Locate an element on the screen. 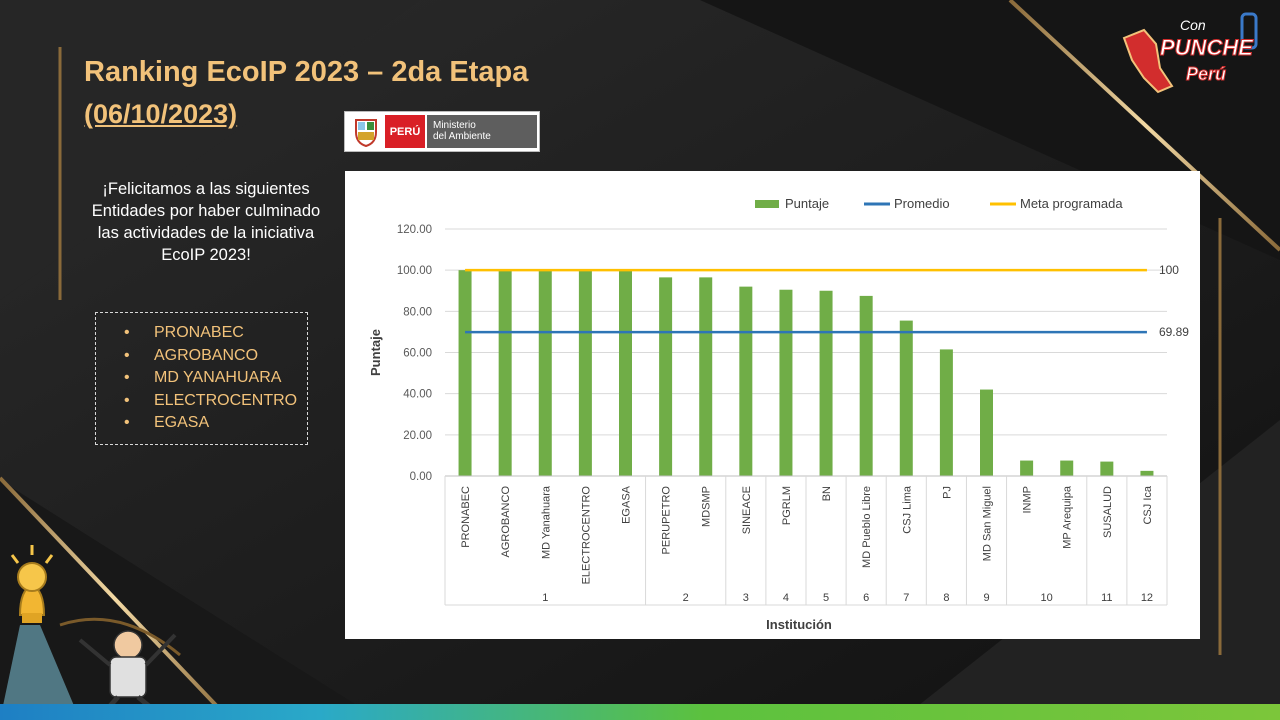 Image resolution: width=1280 pixels, height=720 pixels. entity-item: ELECTROCENTRO is located at coordinates (215, 401).